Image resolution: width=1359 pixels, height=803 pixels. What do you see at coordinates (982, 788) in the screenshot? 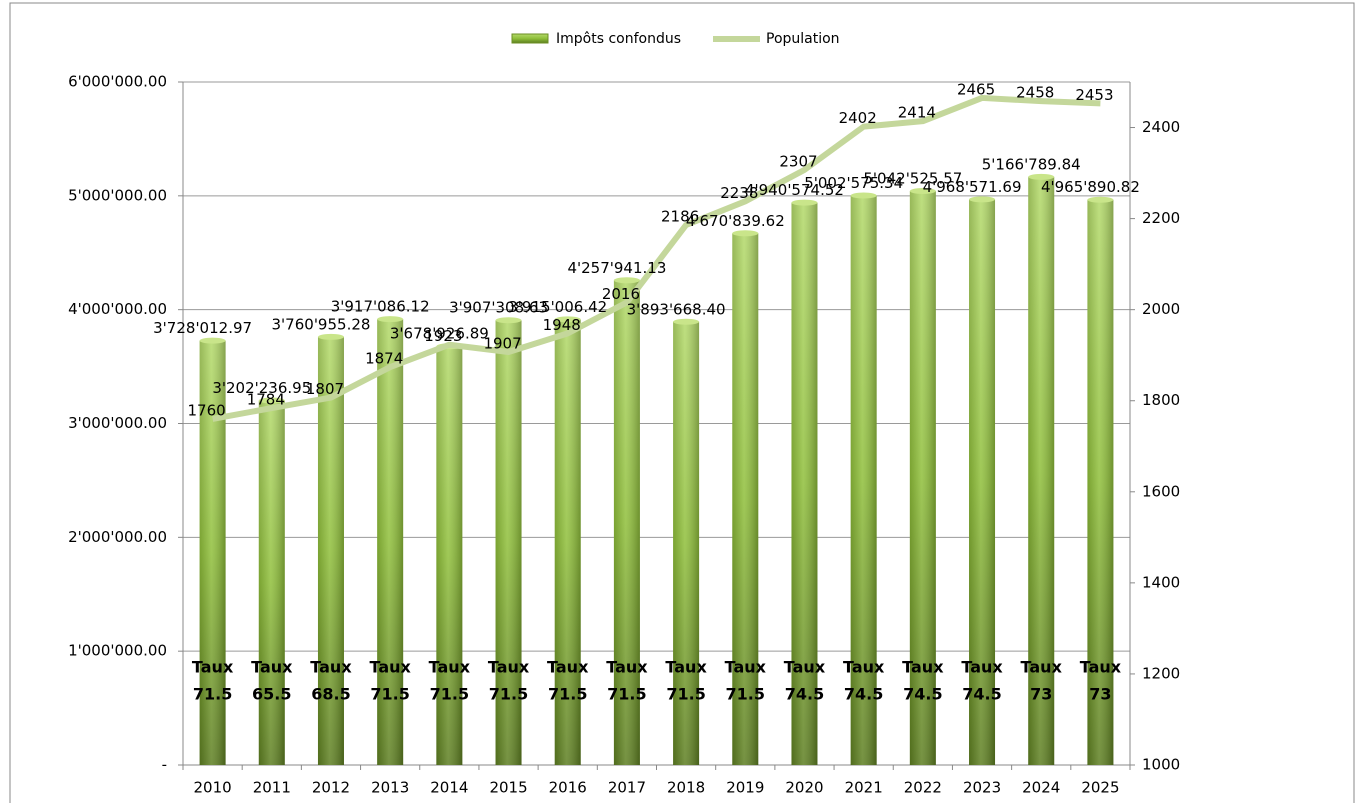
I see `x-tick-label: 2023` at bounding box center [982, 788].